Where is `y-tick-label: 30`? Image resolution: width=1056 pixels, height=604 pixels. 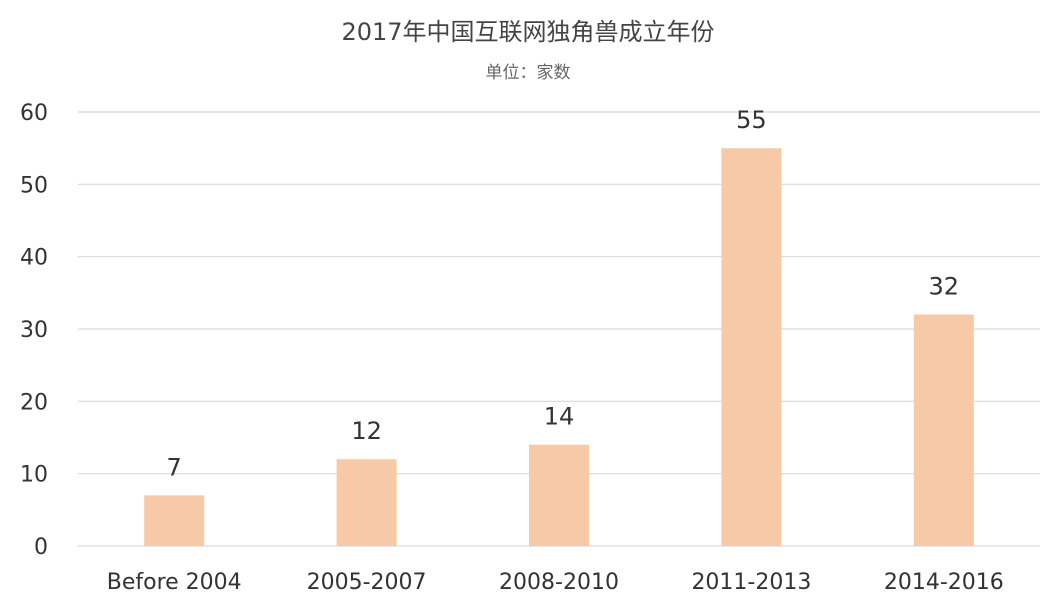
y-tick-label: 30 is located at coordinates (34, 330).